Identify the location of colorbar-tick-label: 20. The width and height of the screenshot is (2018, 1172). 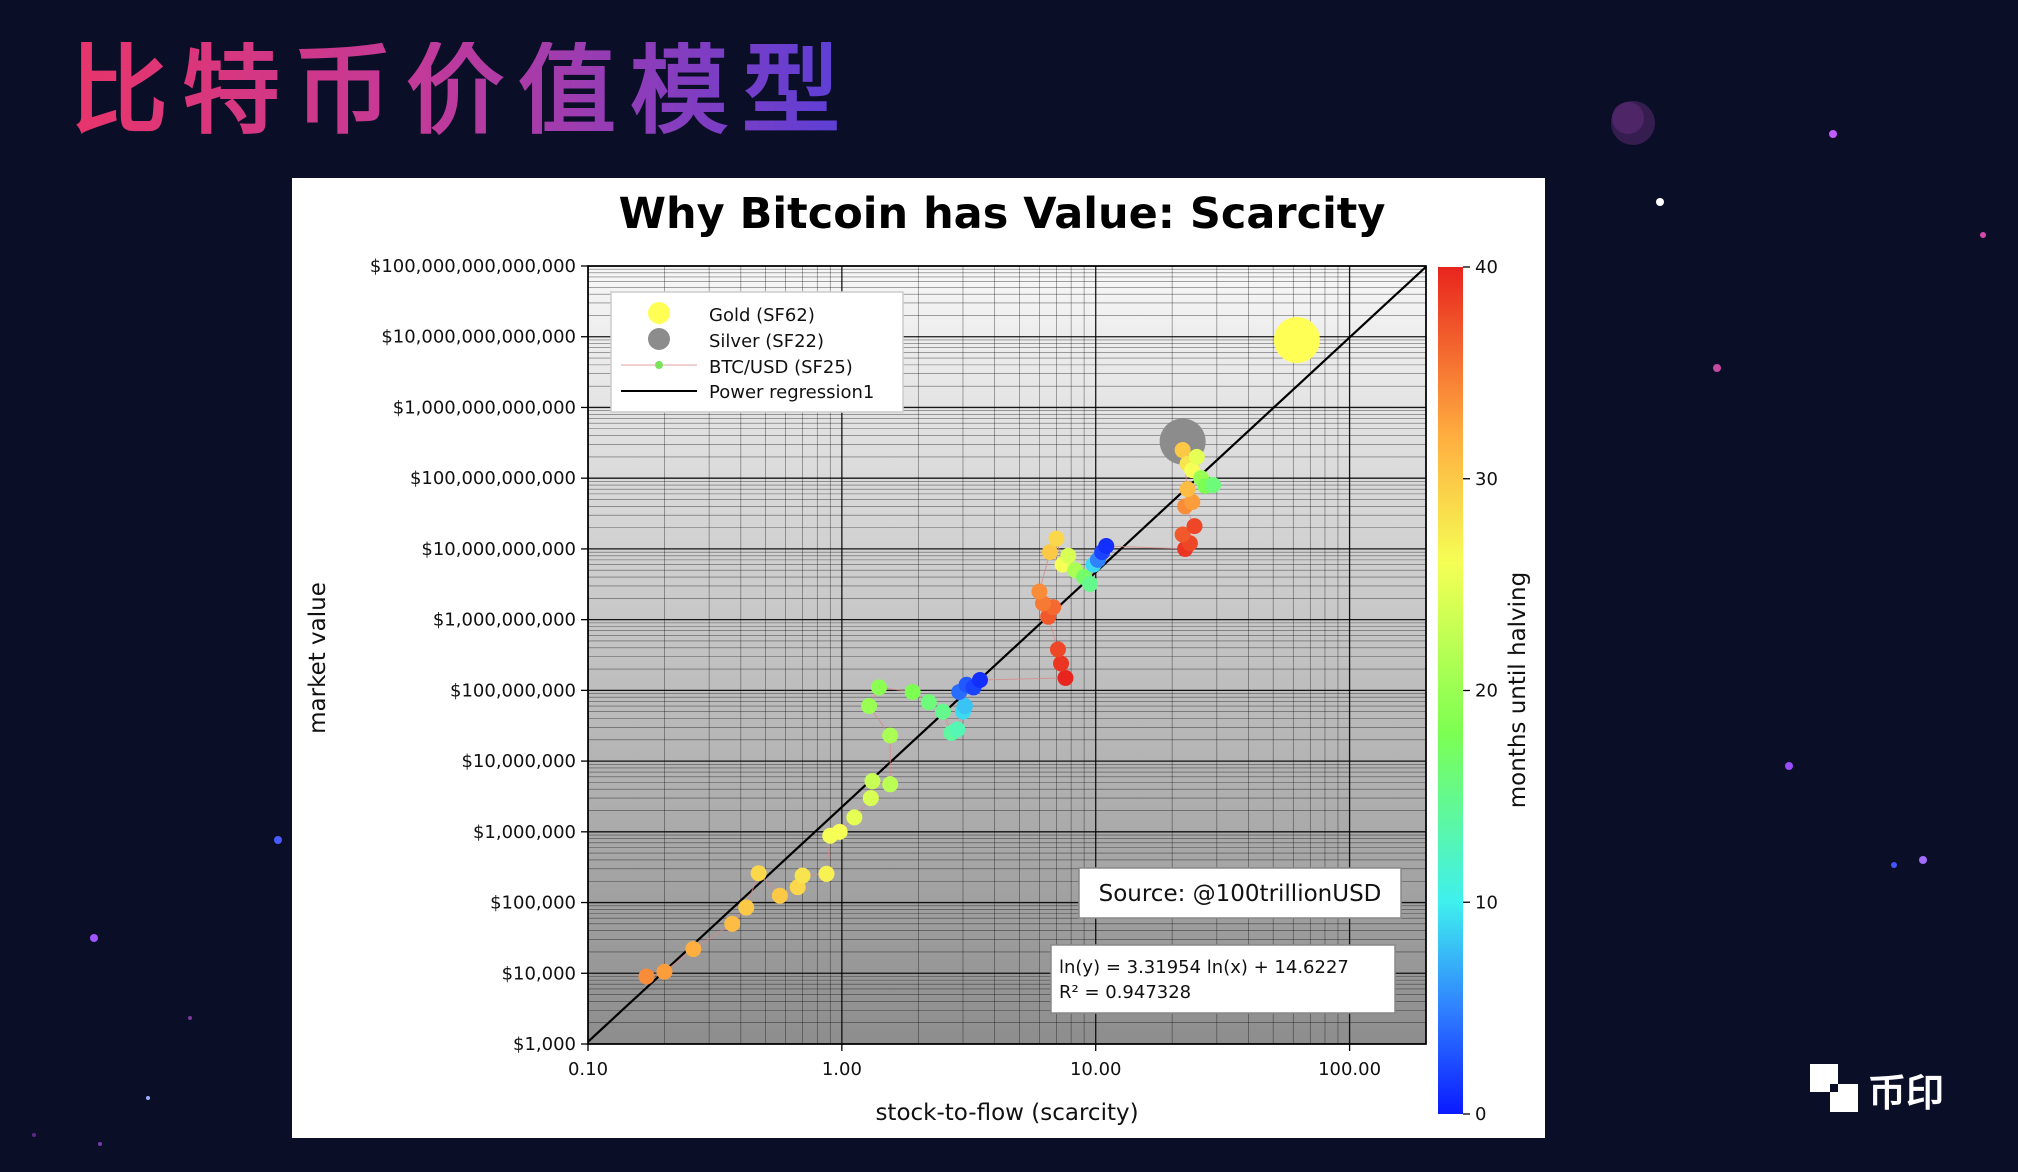
(1486, 691).